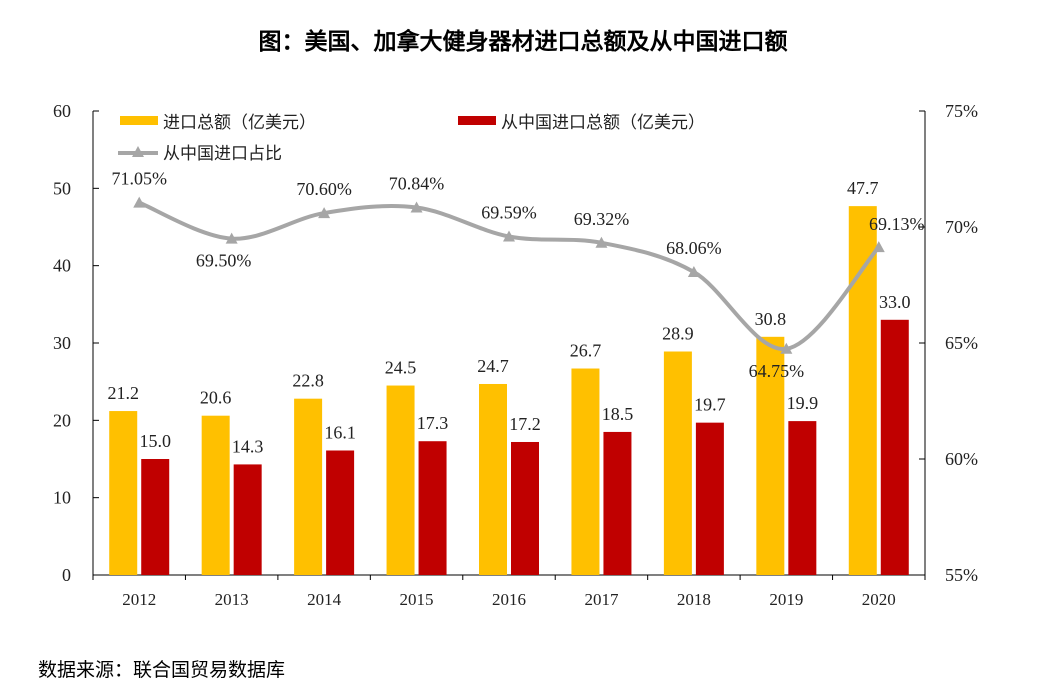  What do you see at coordinates (961, 111) in the screenshot?
I see `right-tick-label: 75%` at bounding box center [961, 111].